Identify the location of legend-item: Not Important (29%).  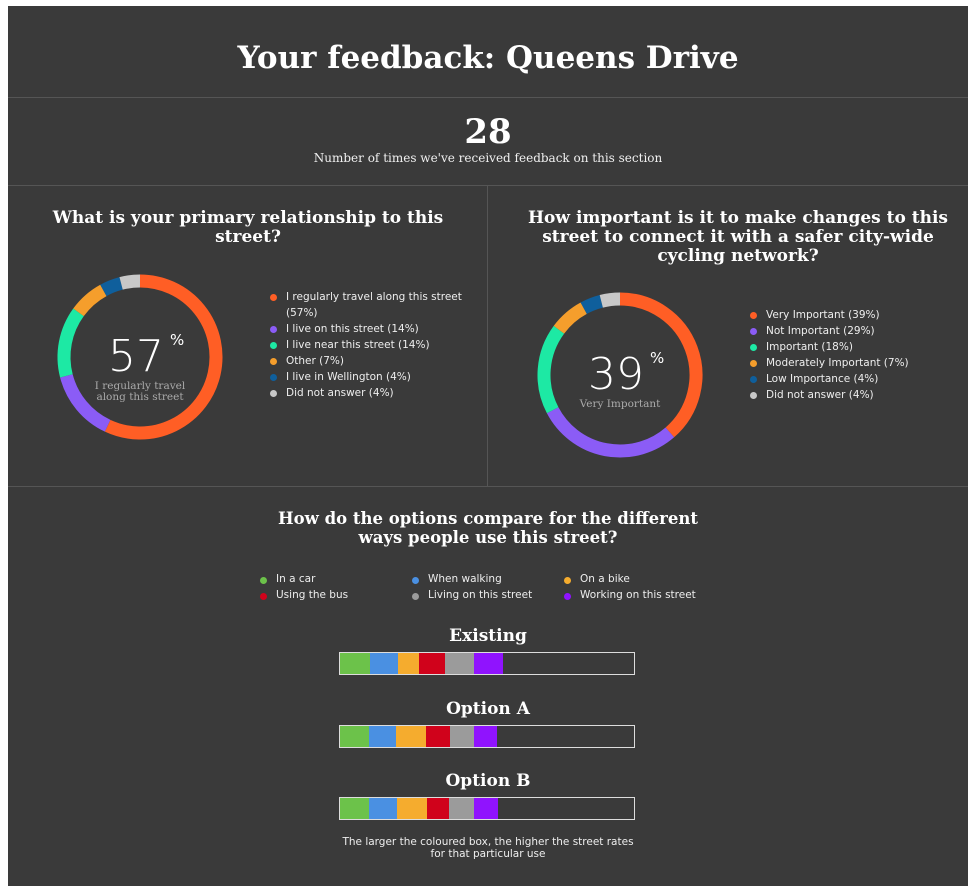
(855, 331).